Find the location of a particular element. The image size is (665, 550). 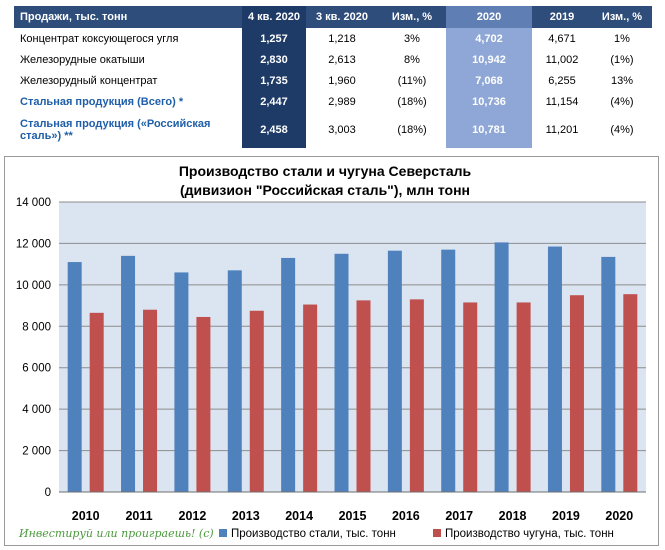

header-label: Продажи, тыс. тонн is located at coordinates (128, 17).